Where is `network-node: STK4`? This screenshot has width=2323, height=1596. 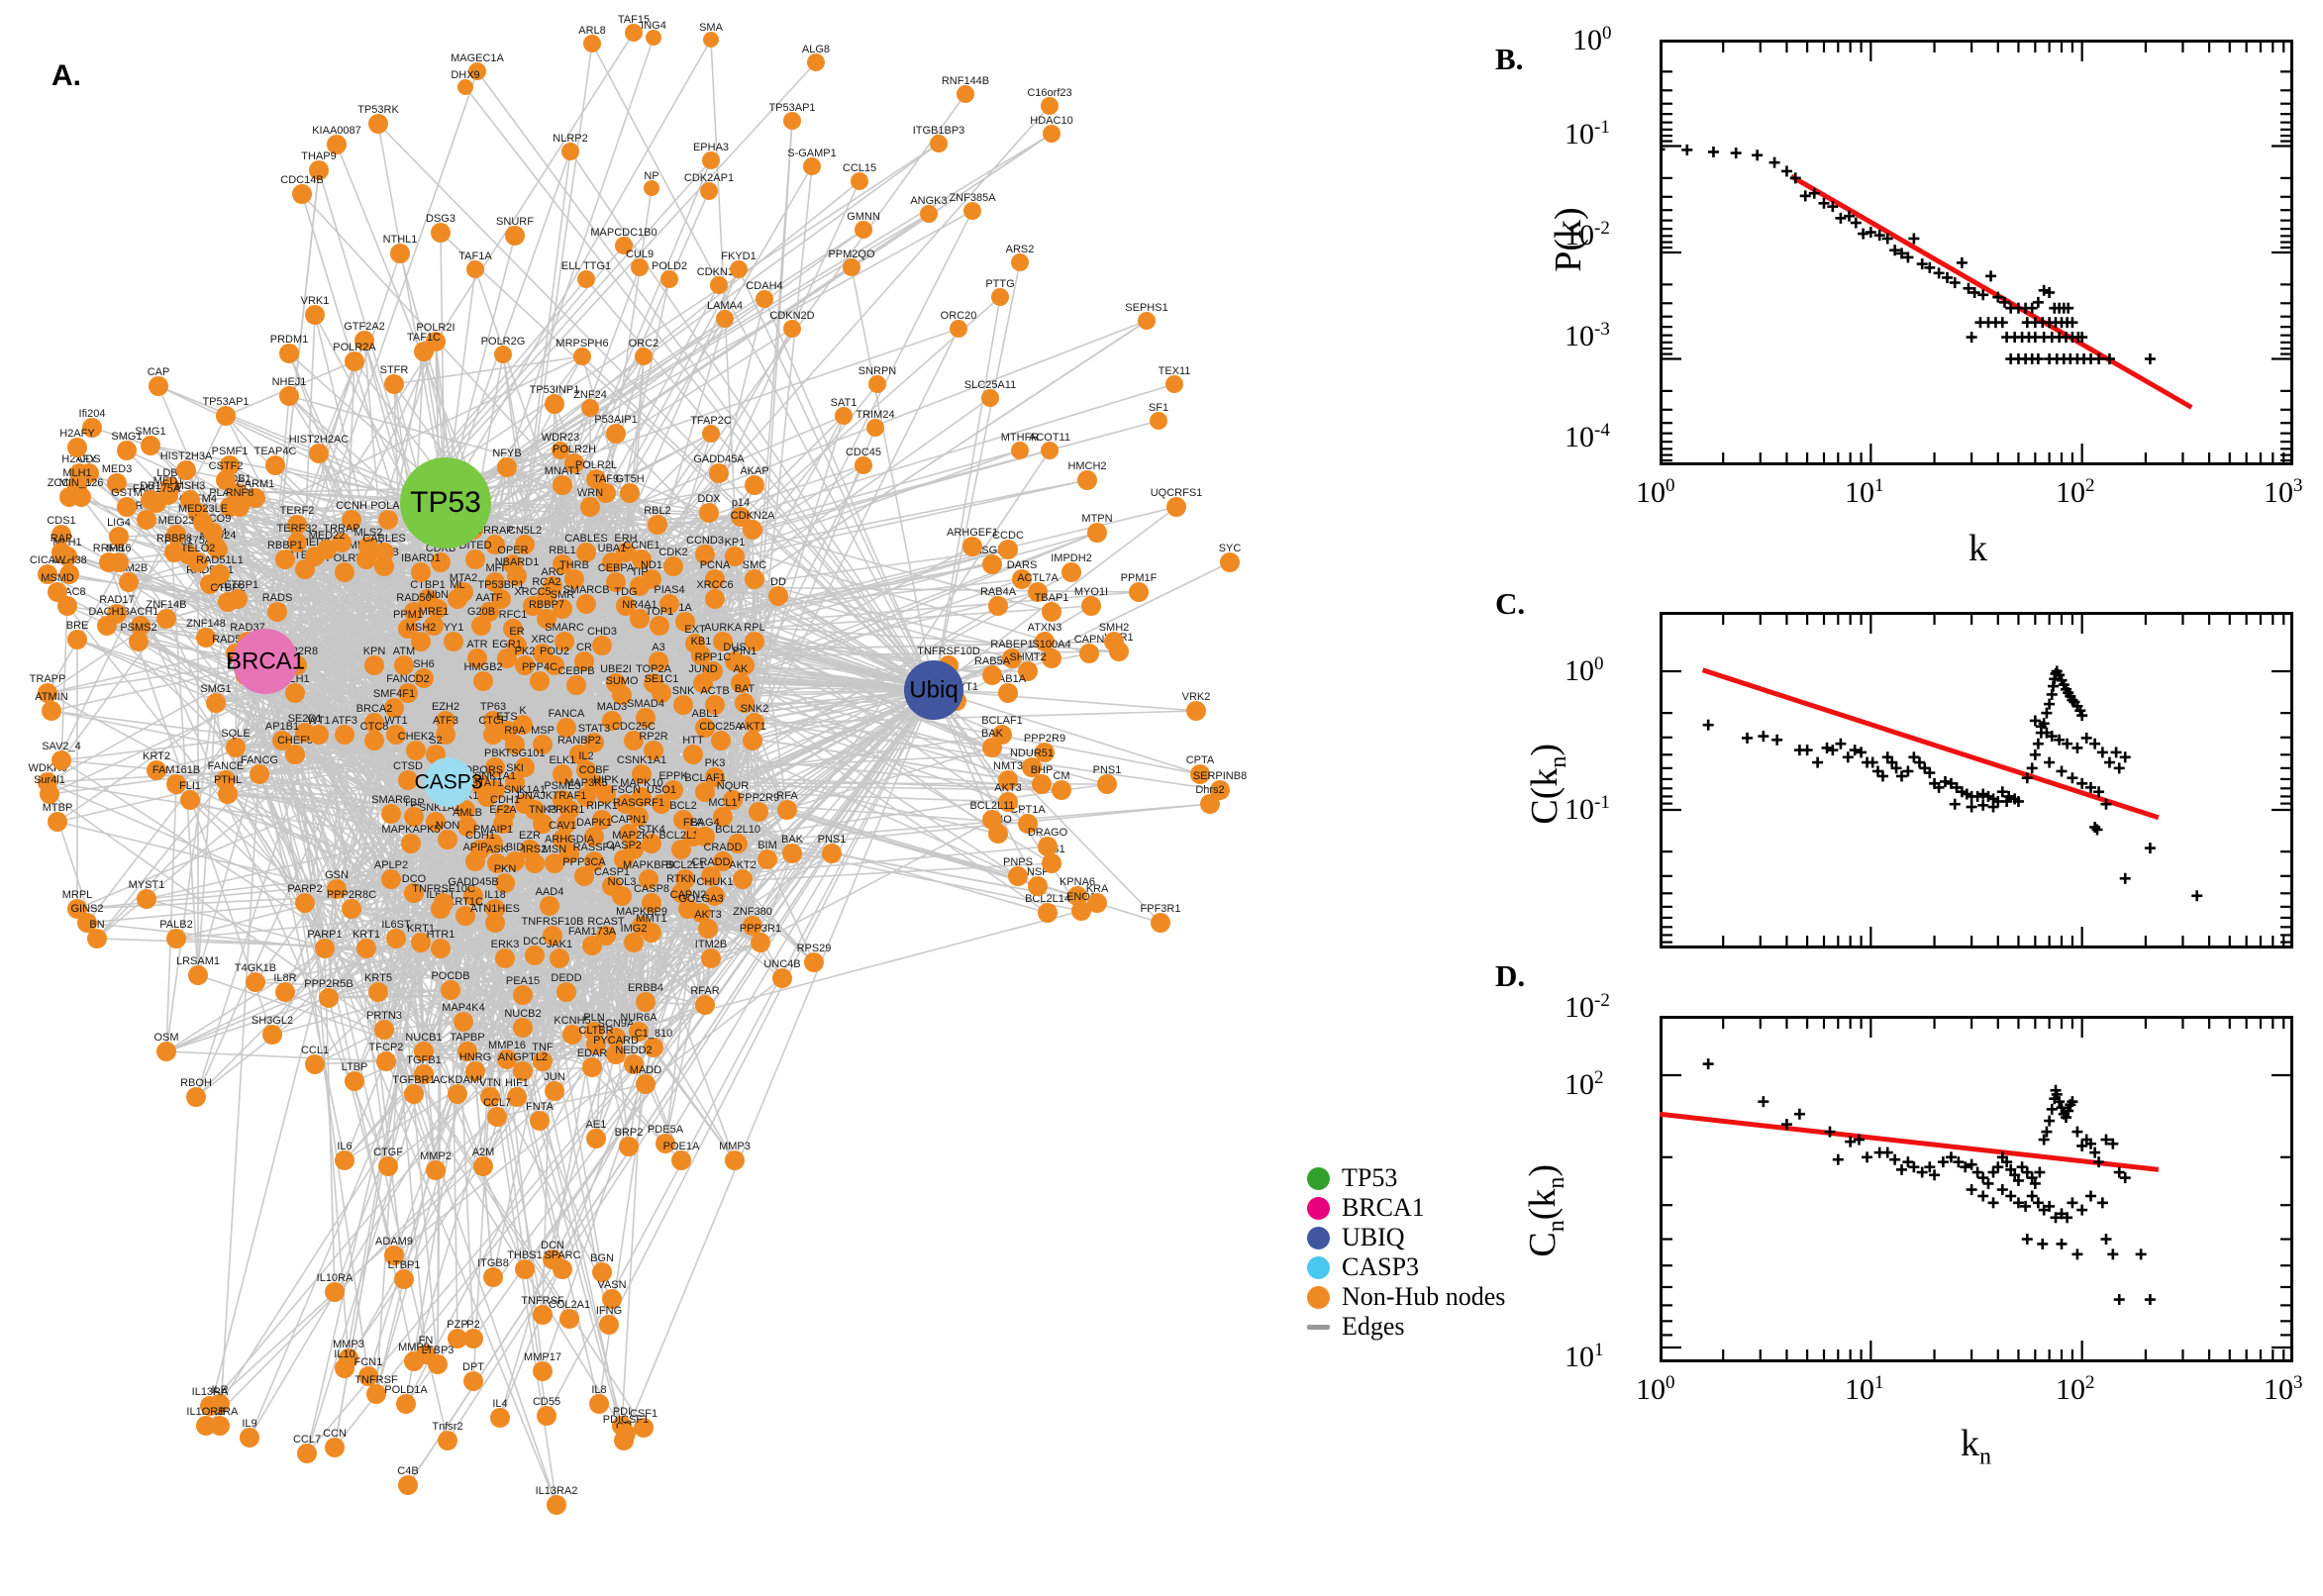
network-node: STK4 is located at coordinates (651, 838).